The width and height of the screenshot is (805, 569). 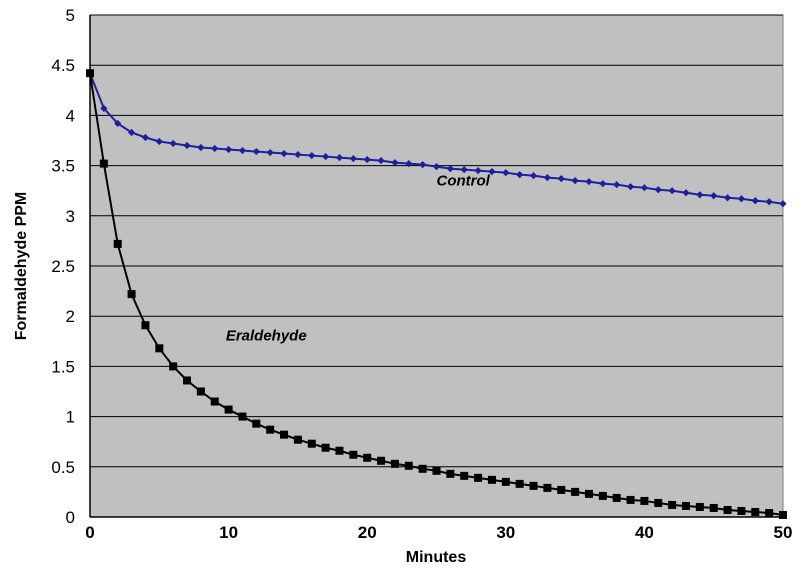 I want to click on y-axis-tick-labels: 0 0.5 1 1.5 2 2.5 3 3.5 4 4.5 5, so click(x=63, y=266).